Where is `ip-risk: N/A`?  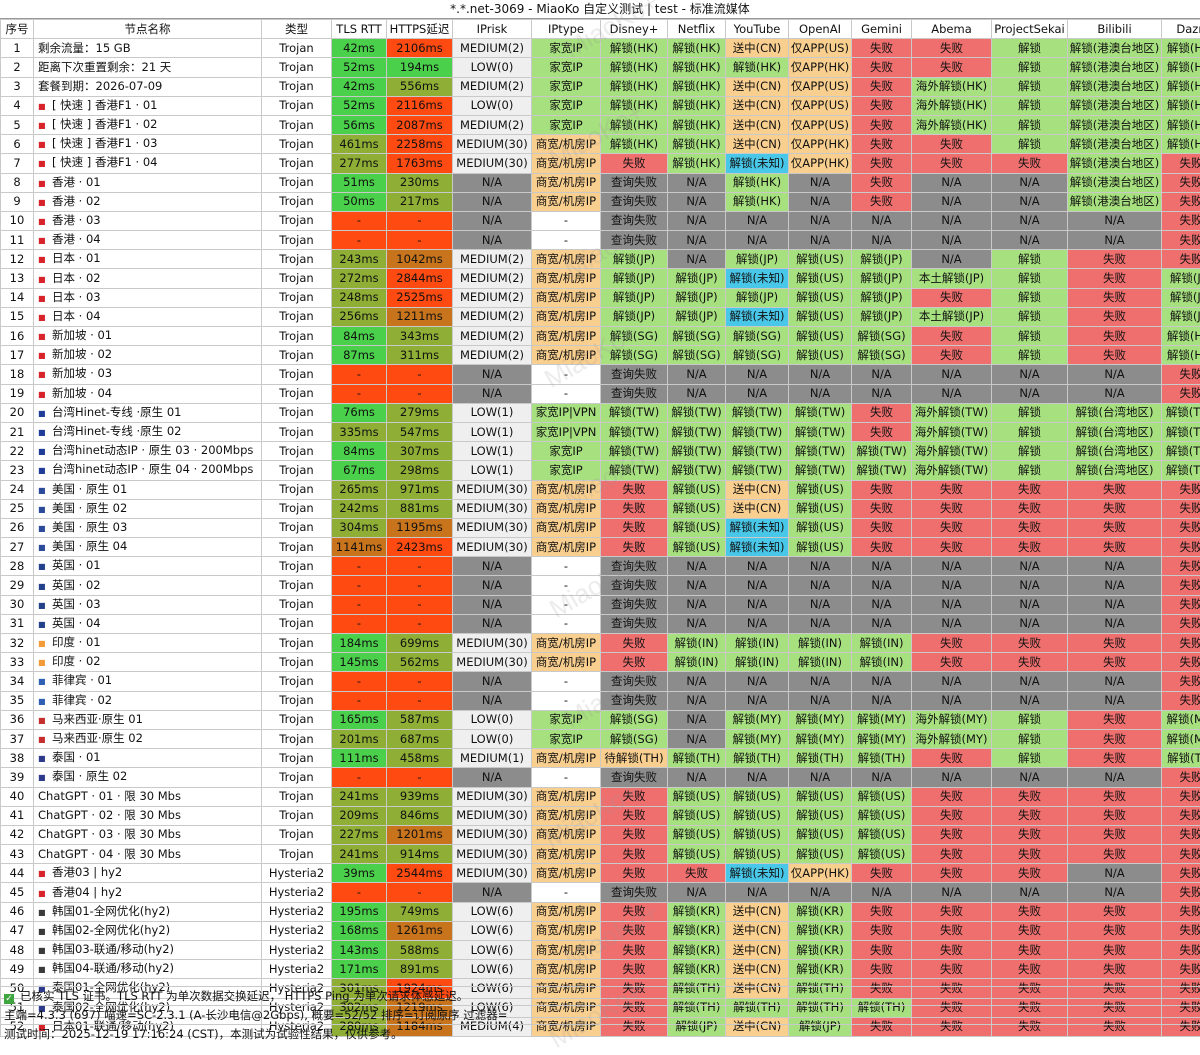 ip-risk: N/A is located at coordinates (492, 201).